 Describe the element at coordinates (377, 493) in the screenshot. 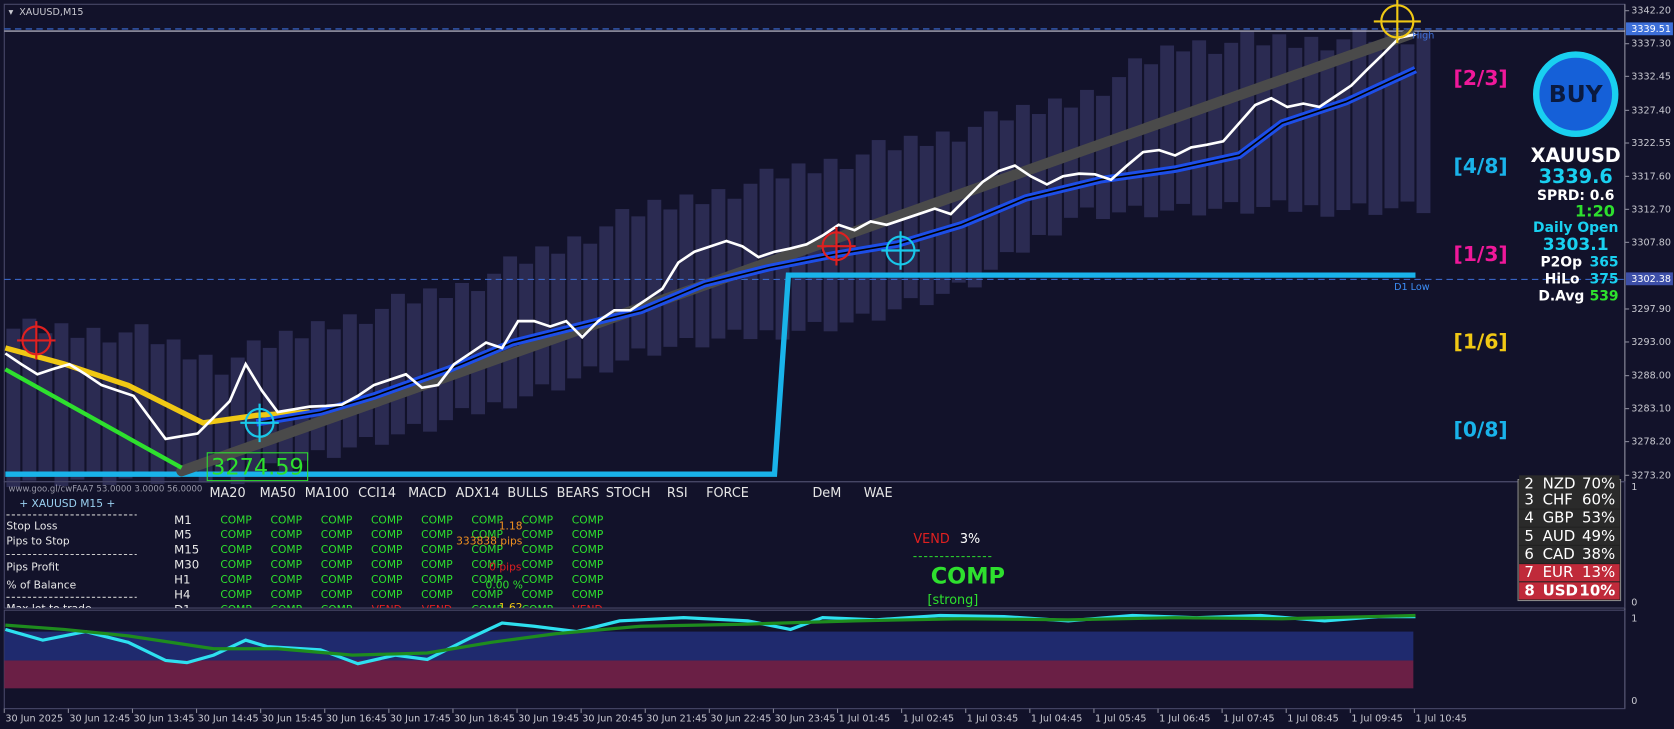

I see `indicator-header: CCI14` at that location.